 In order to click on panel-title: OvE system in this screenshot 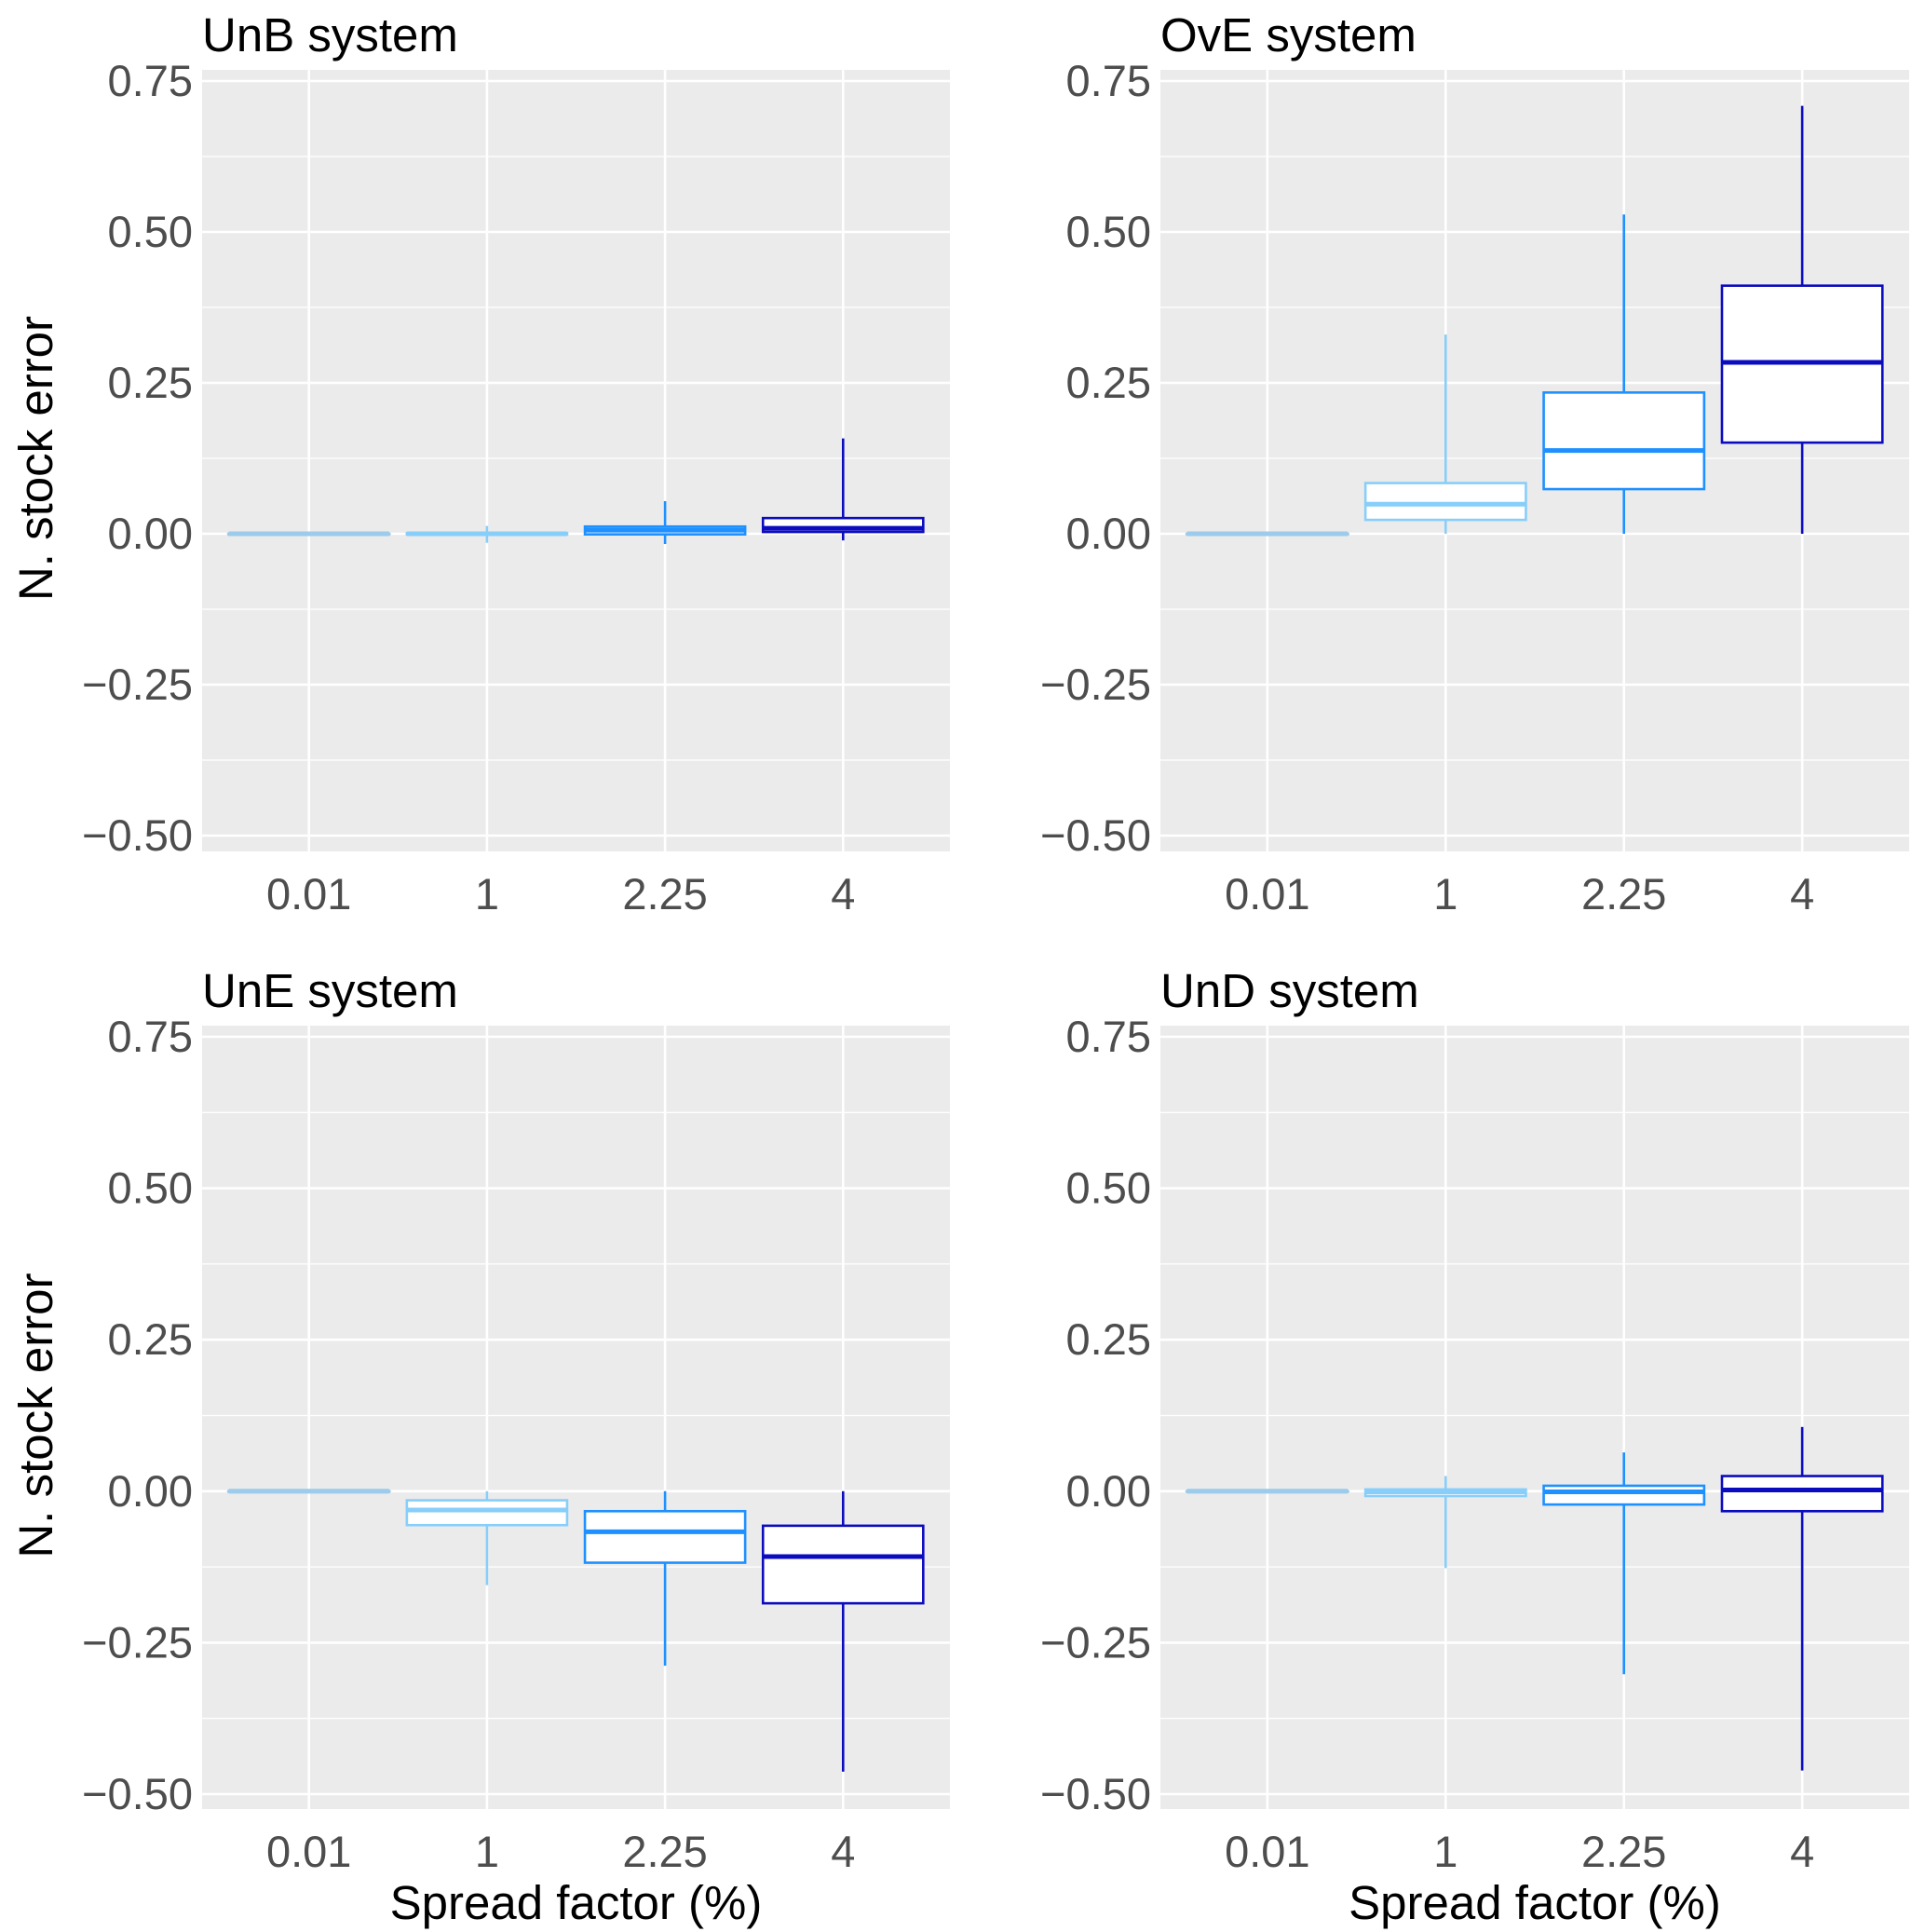, I will do `click(1288, 34)`.